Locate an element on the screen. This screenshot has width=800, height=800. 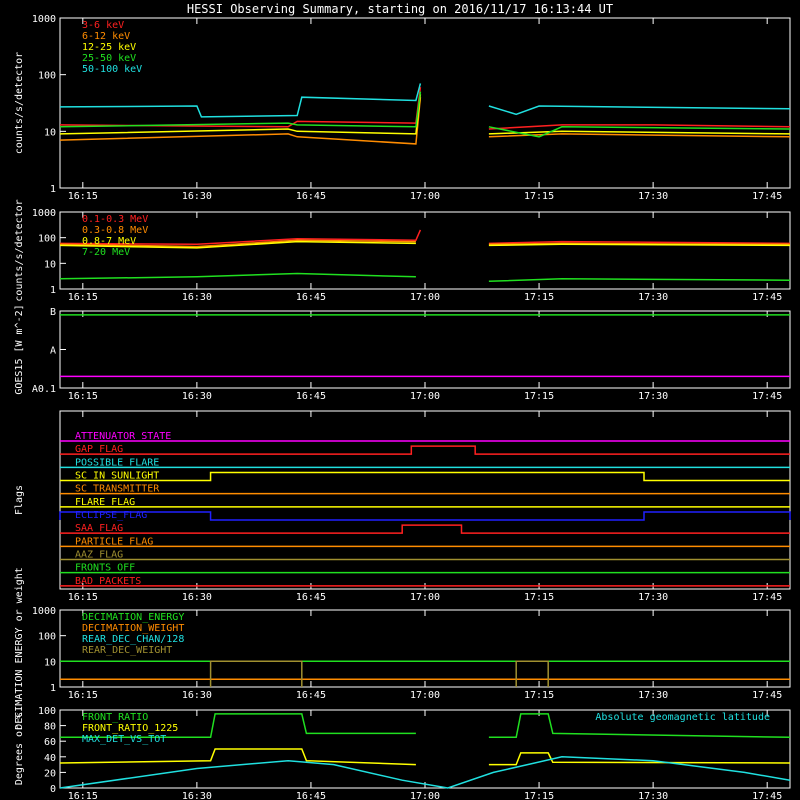
flag-label: AAZ_FLAG is located at coordinates (99, 555).